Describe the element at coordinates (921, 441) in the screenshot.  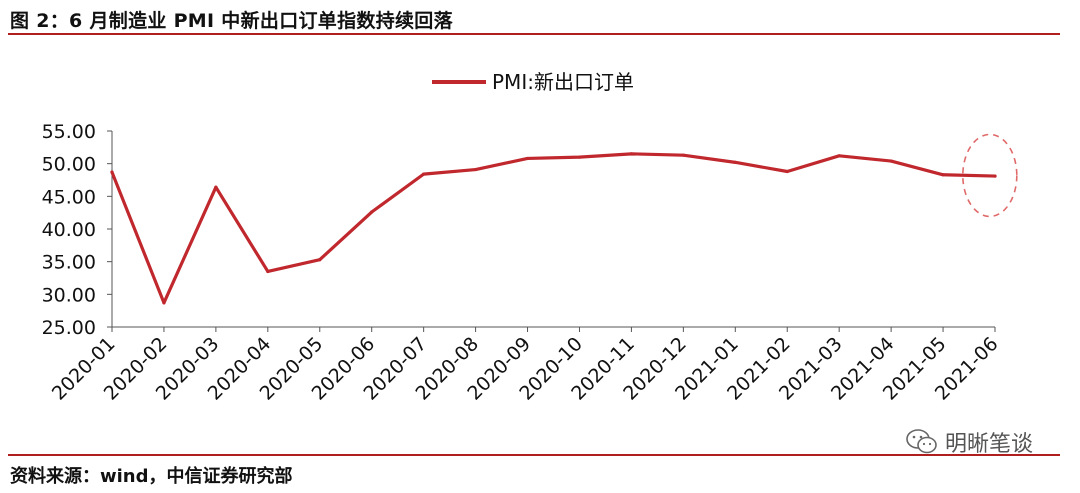
I see `wechat-icon` at that location.